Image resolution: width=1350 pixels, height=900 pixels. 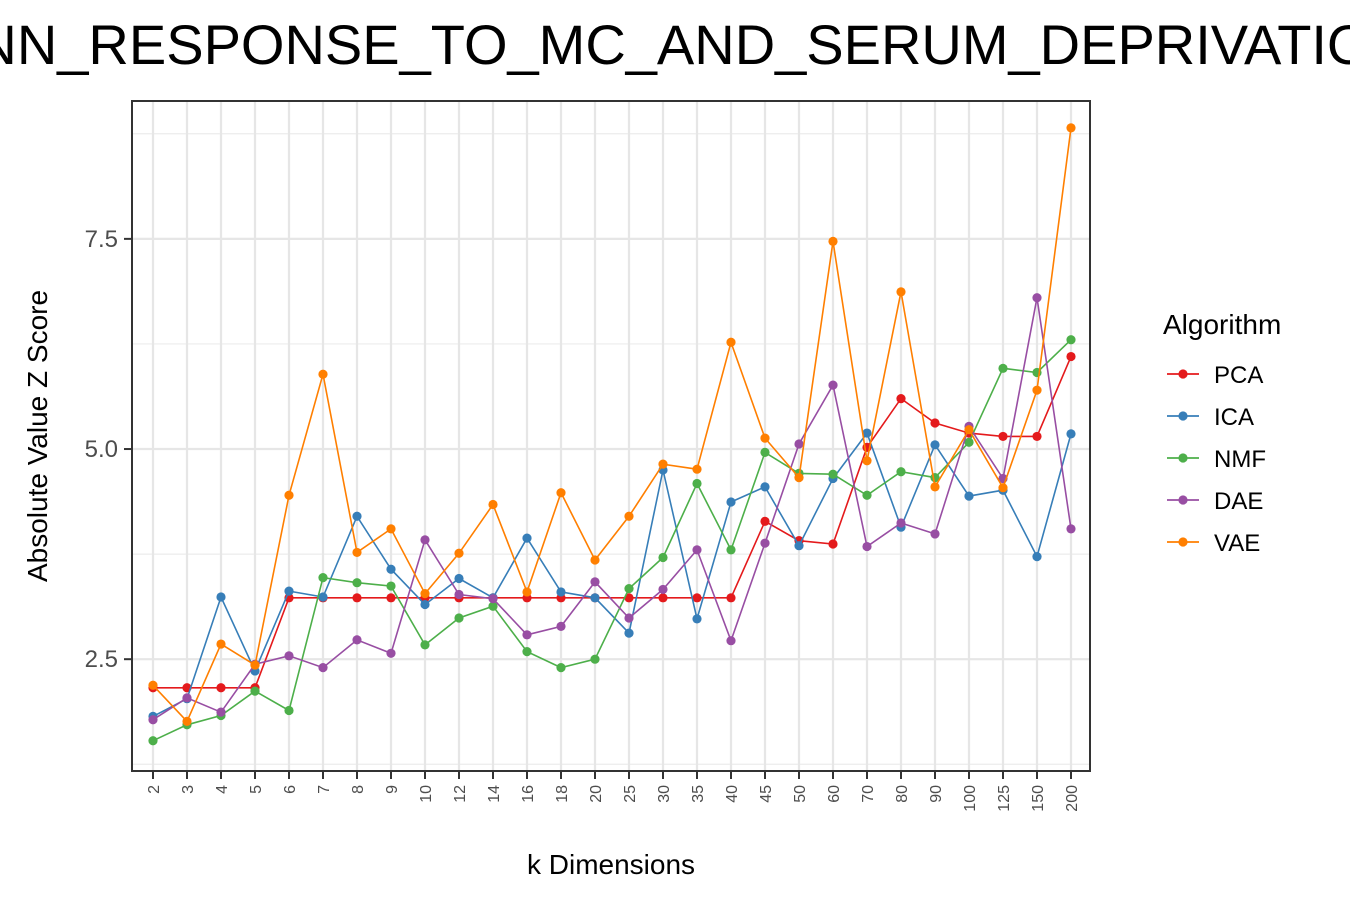 What do you see at coordinates (936, 794) in the screenshot?
I see `x-tick-label: 90` at bounding box center [936, 794].